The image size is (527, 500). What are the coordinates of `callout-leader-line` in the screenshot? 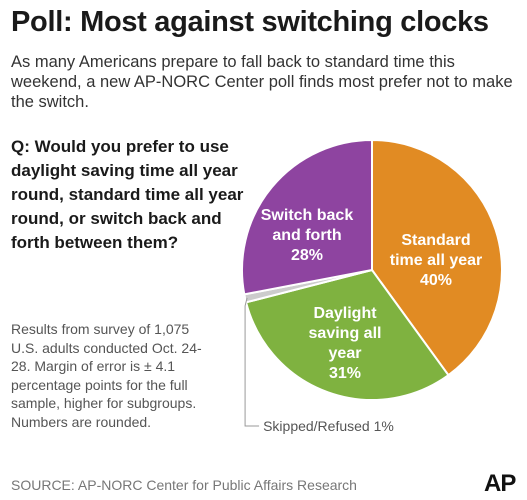 It's located at (252, 362).